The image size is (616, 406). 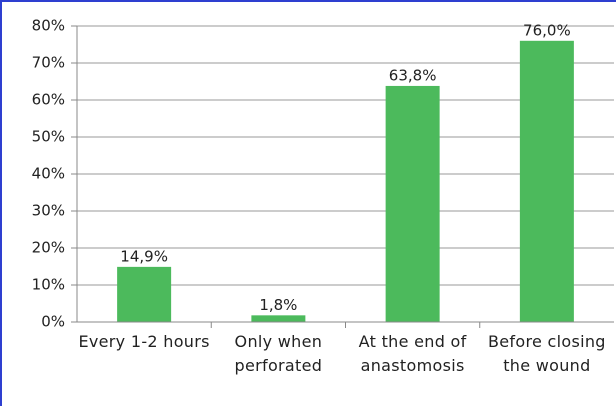 What do you see at coordinates (48, 211) in the screenshot?
I see `y-tick-label: 30%` at bounding box center [48, 211].